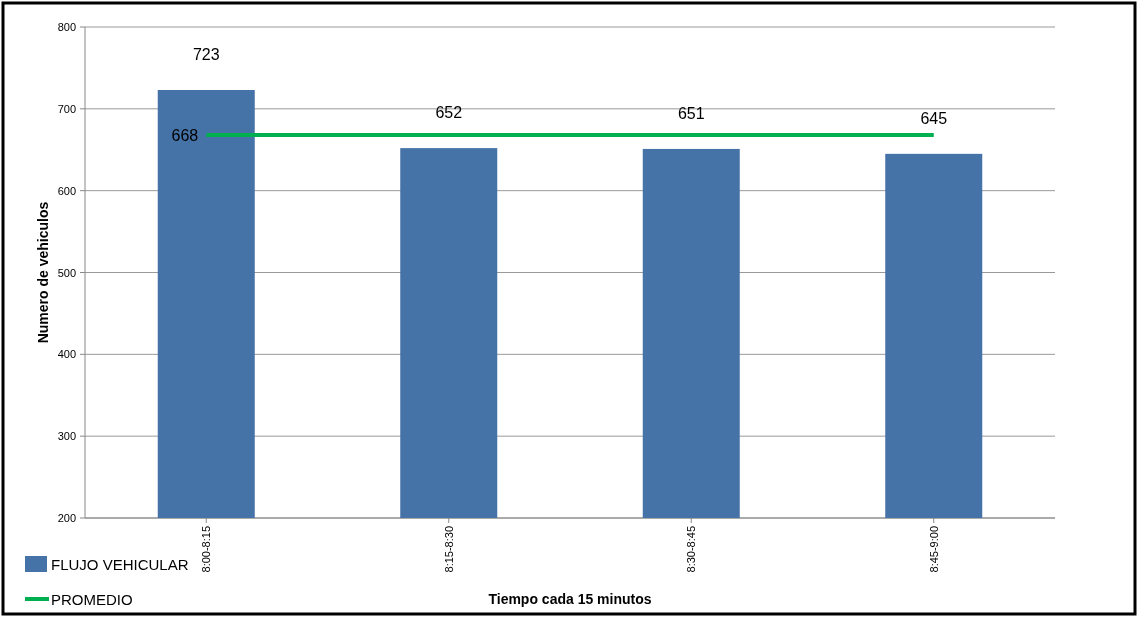 This screenshot has width=1139, height=618. I want to click on y-tick-label: 300, so click(66, 436).